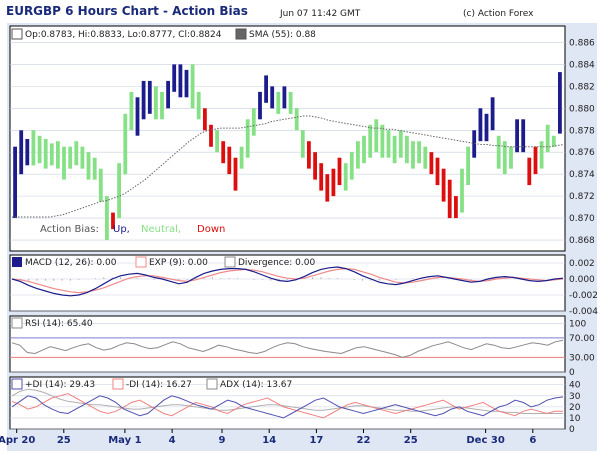 The height and width of the screenshot is (451, 600). I want to click on y-tick-label: 0.876, so click(582, 153).